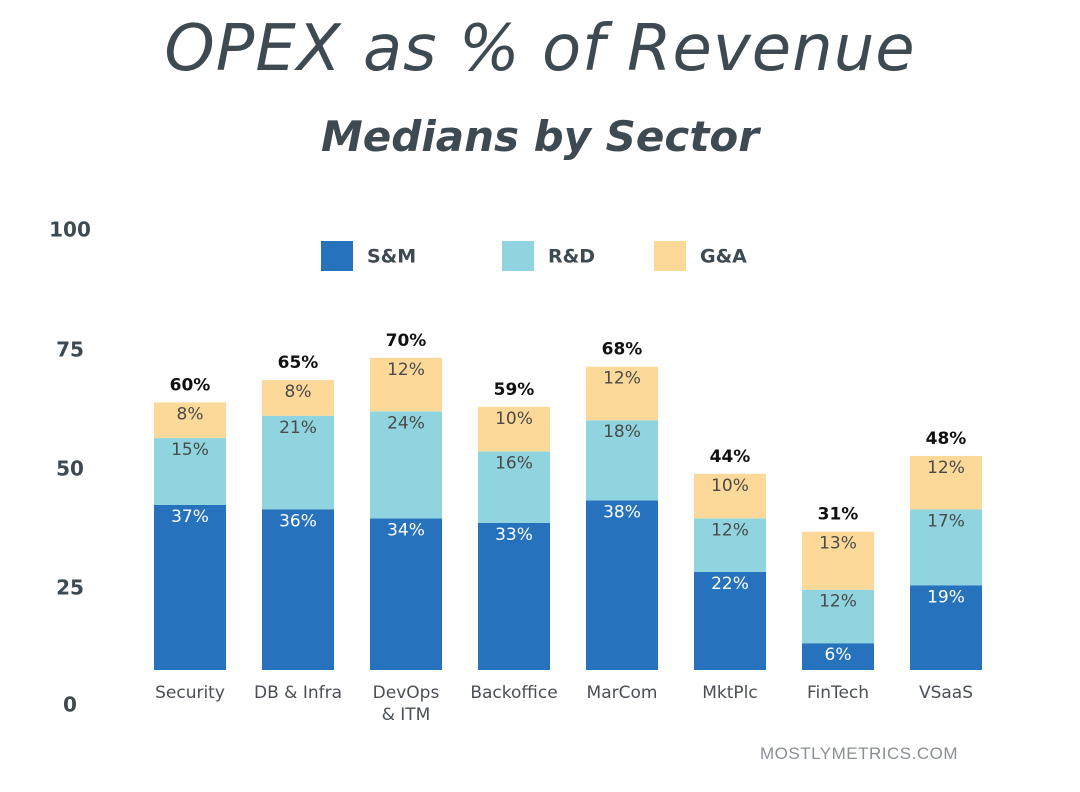 The image size is (1080, 792). I want to click on y-tick-label: 100, so click(70, 230).